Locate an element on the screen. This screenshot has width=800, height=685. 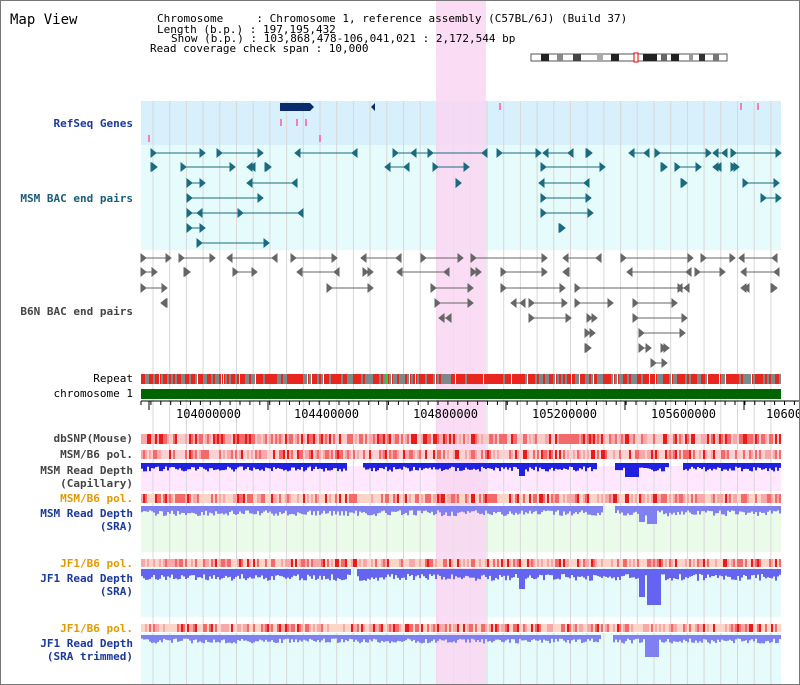
refseq-gene-tick is located at coordinates (297, 122).